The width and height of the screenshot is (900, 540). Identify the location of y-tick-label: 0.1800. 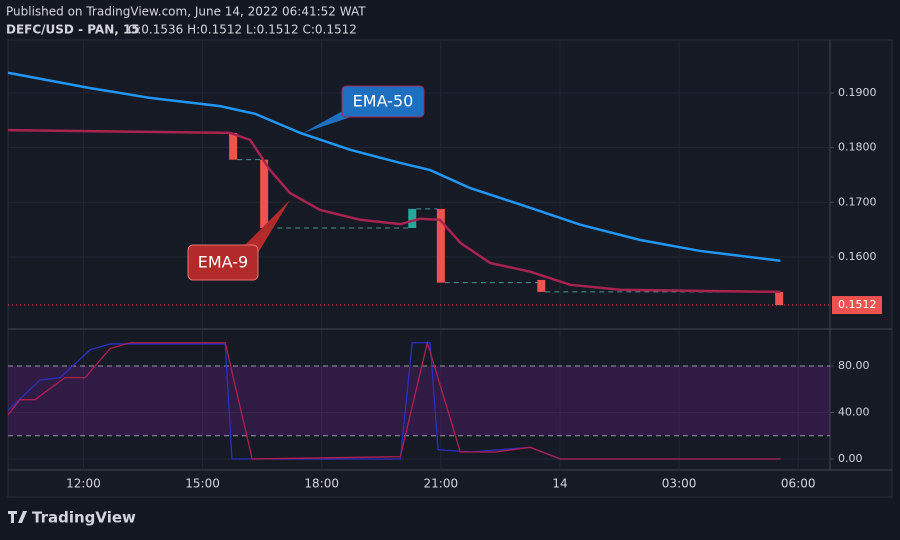
(857, 147).